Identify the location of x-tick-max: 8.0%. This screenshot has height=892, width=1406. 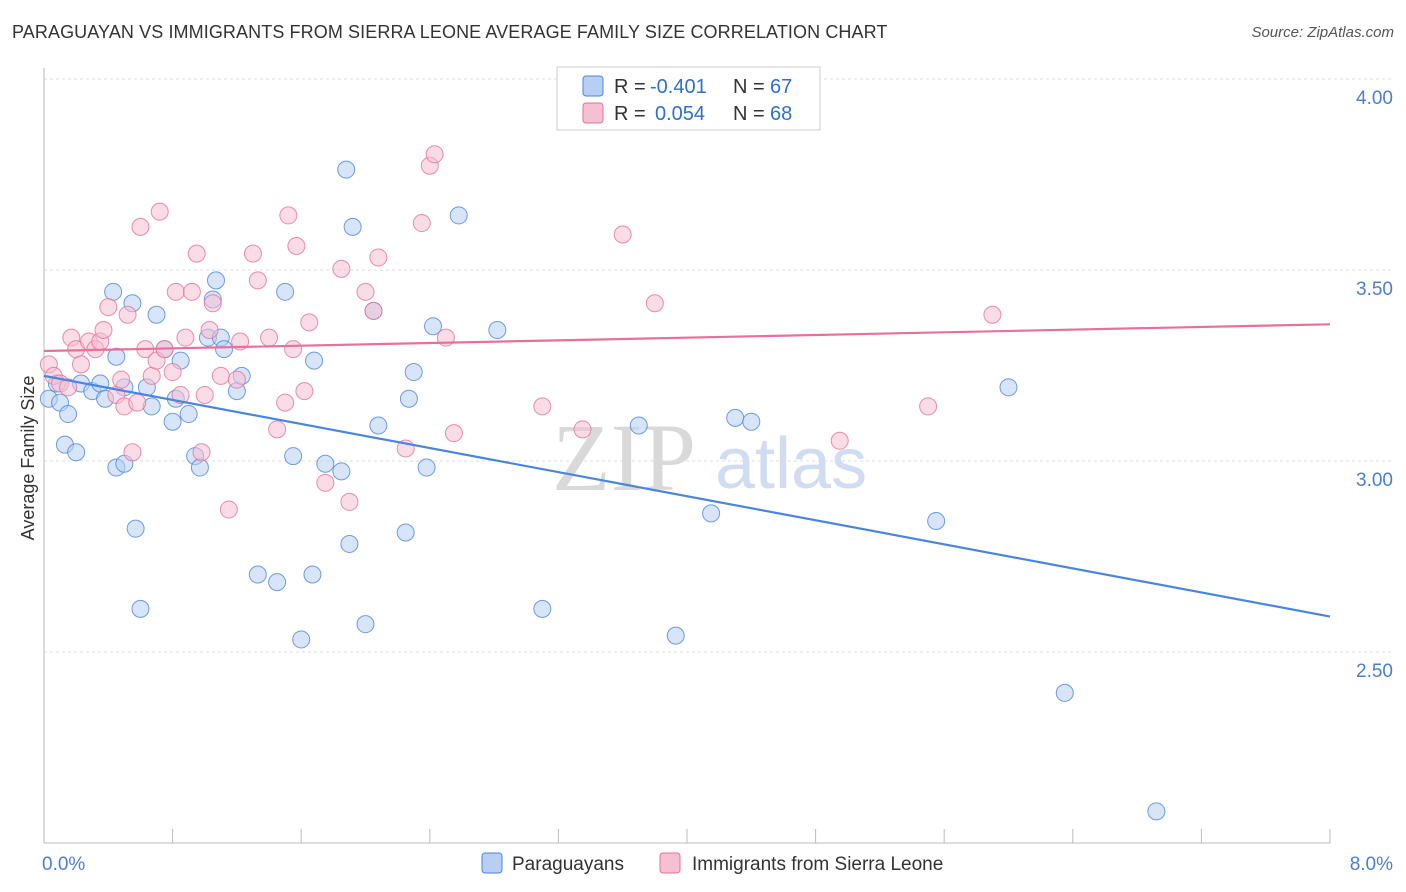
(1371, 864).